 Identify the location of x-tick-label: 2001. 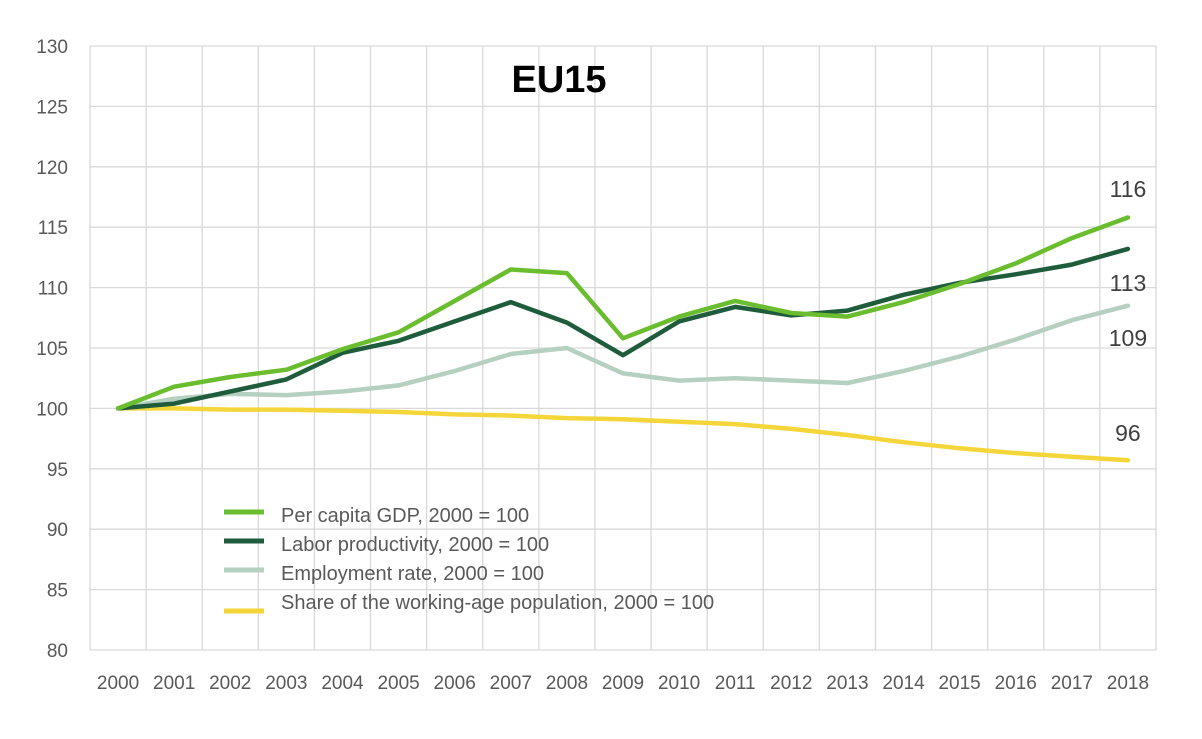
(174, 683).